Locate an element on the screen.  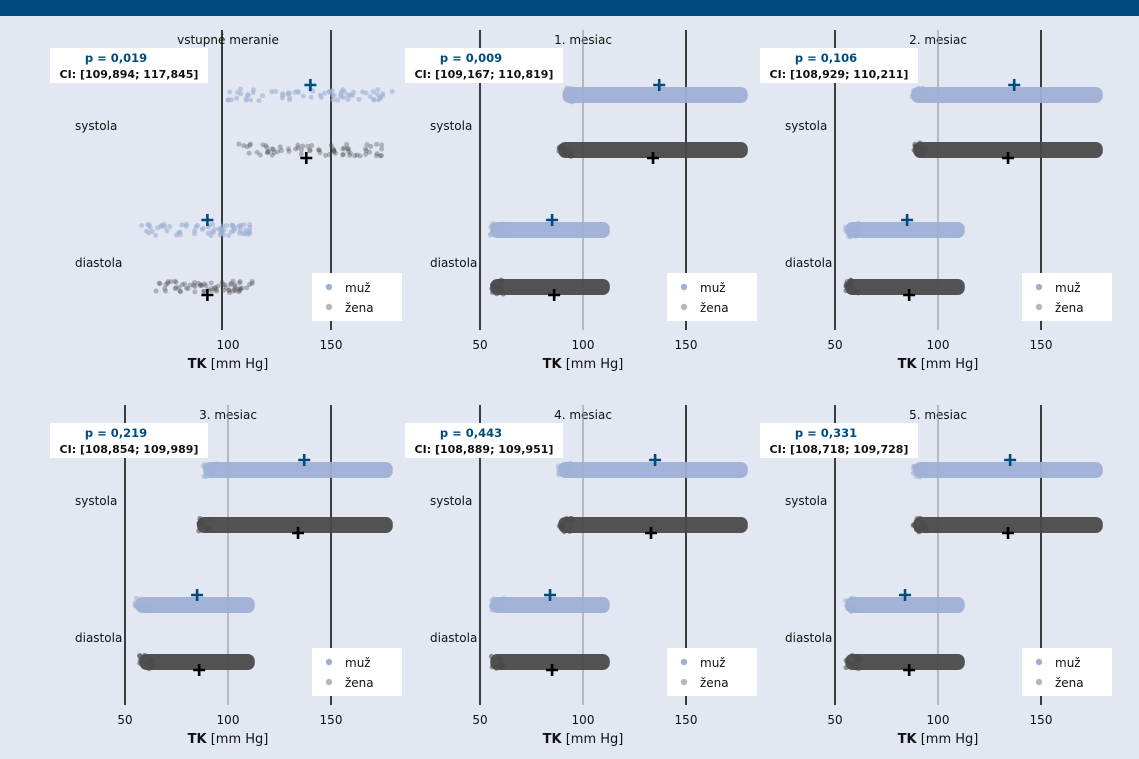
p-value: p = 0,009 is located at coordinates (471, 58).